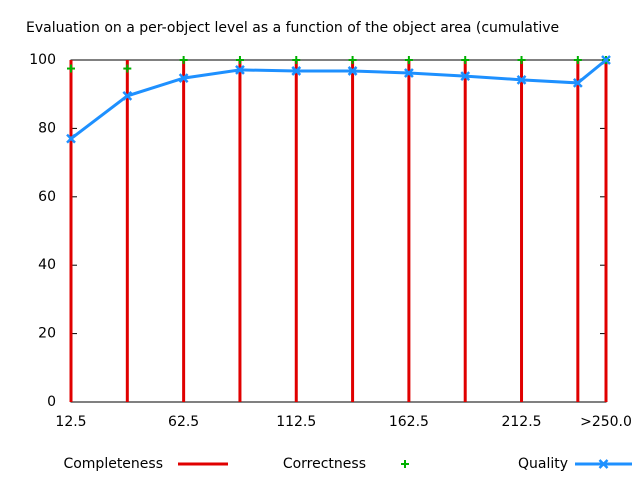 The height and width of the screenshot is (480, 640). Describe the element at coordinates (42, 60) in the screenshot. I see `y-tick-label: 100` at that location.